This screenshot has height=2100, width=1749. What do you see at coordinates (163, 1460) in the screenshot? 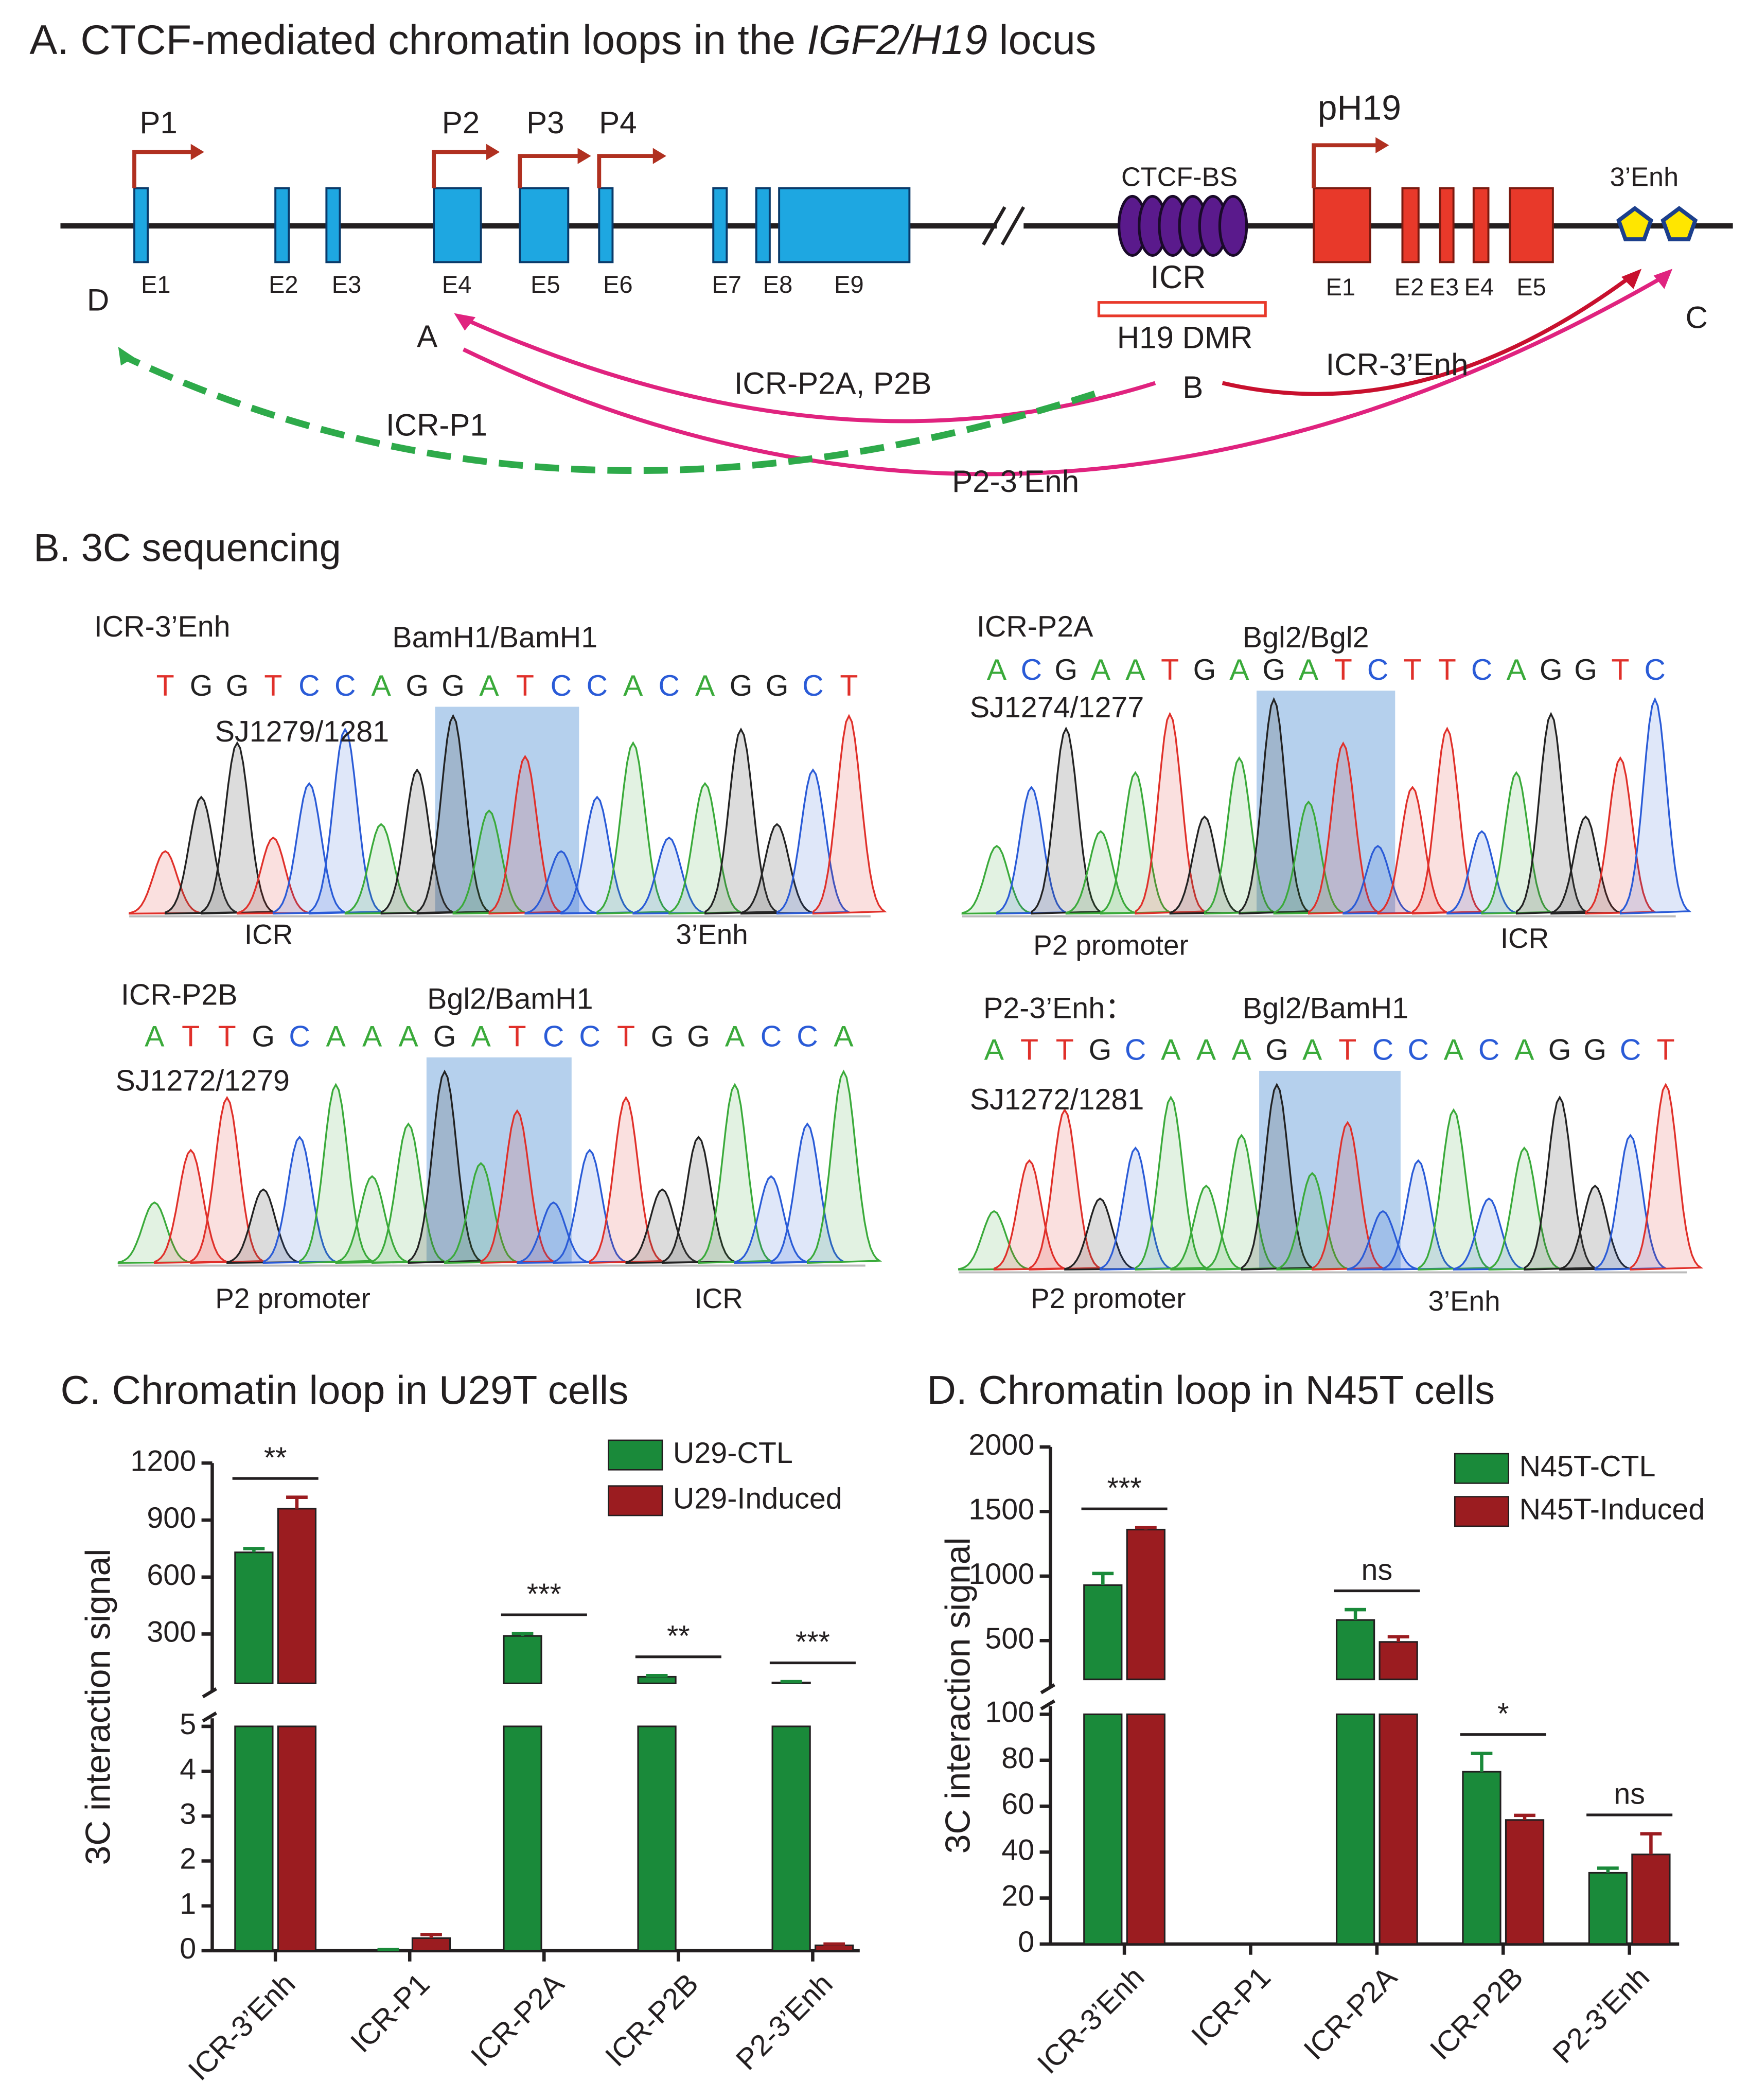
I see `y-tick-label: 1200` at bounding box center [163, 1460].